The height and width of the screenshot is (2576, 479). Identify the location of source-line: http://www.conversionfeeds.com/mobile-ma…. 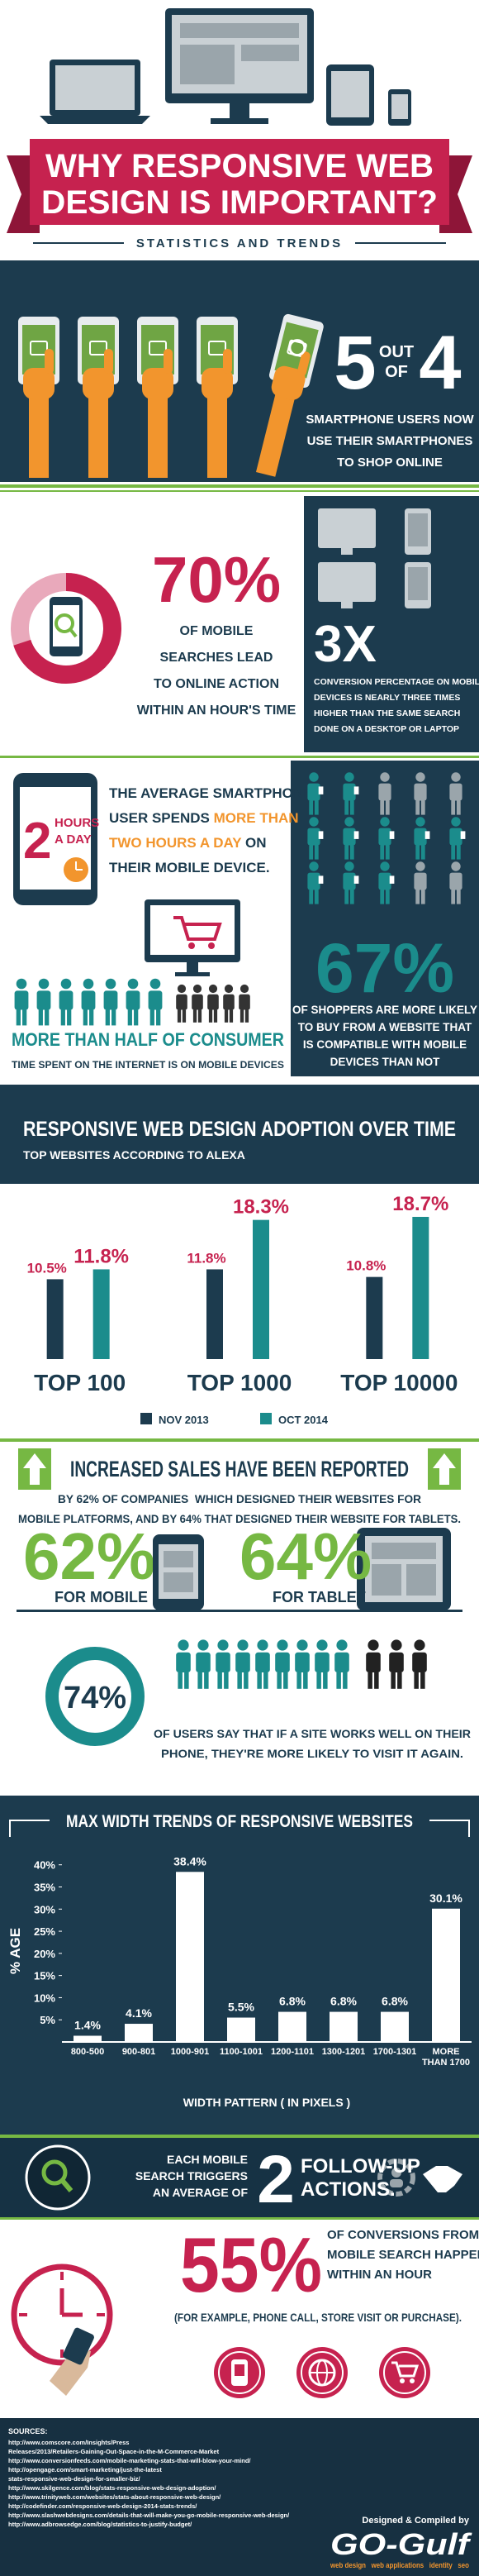
(129, 2460).